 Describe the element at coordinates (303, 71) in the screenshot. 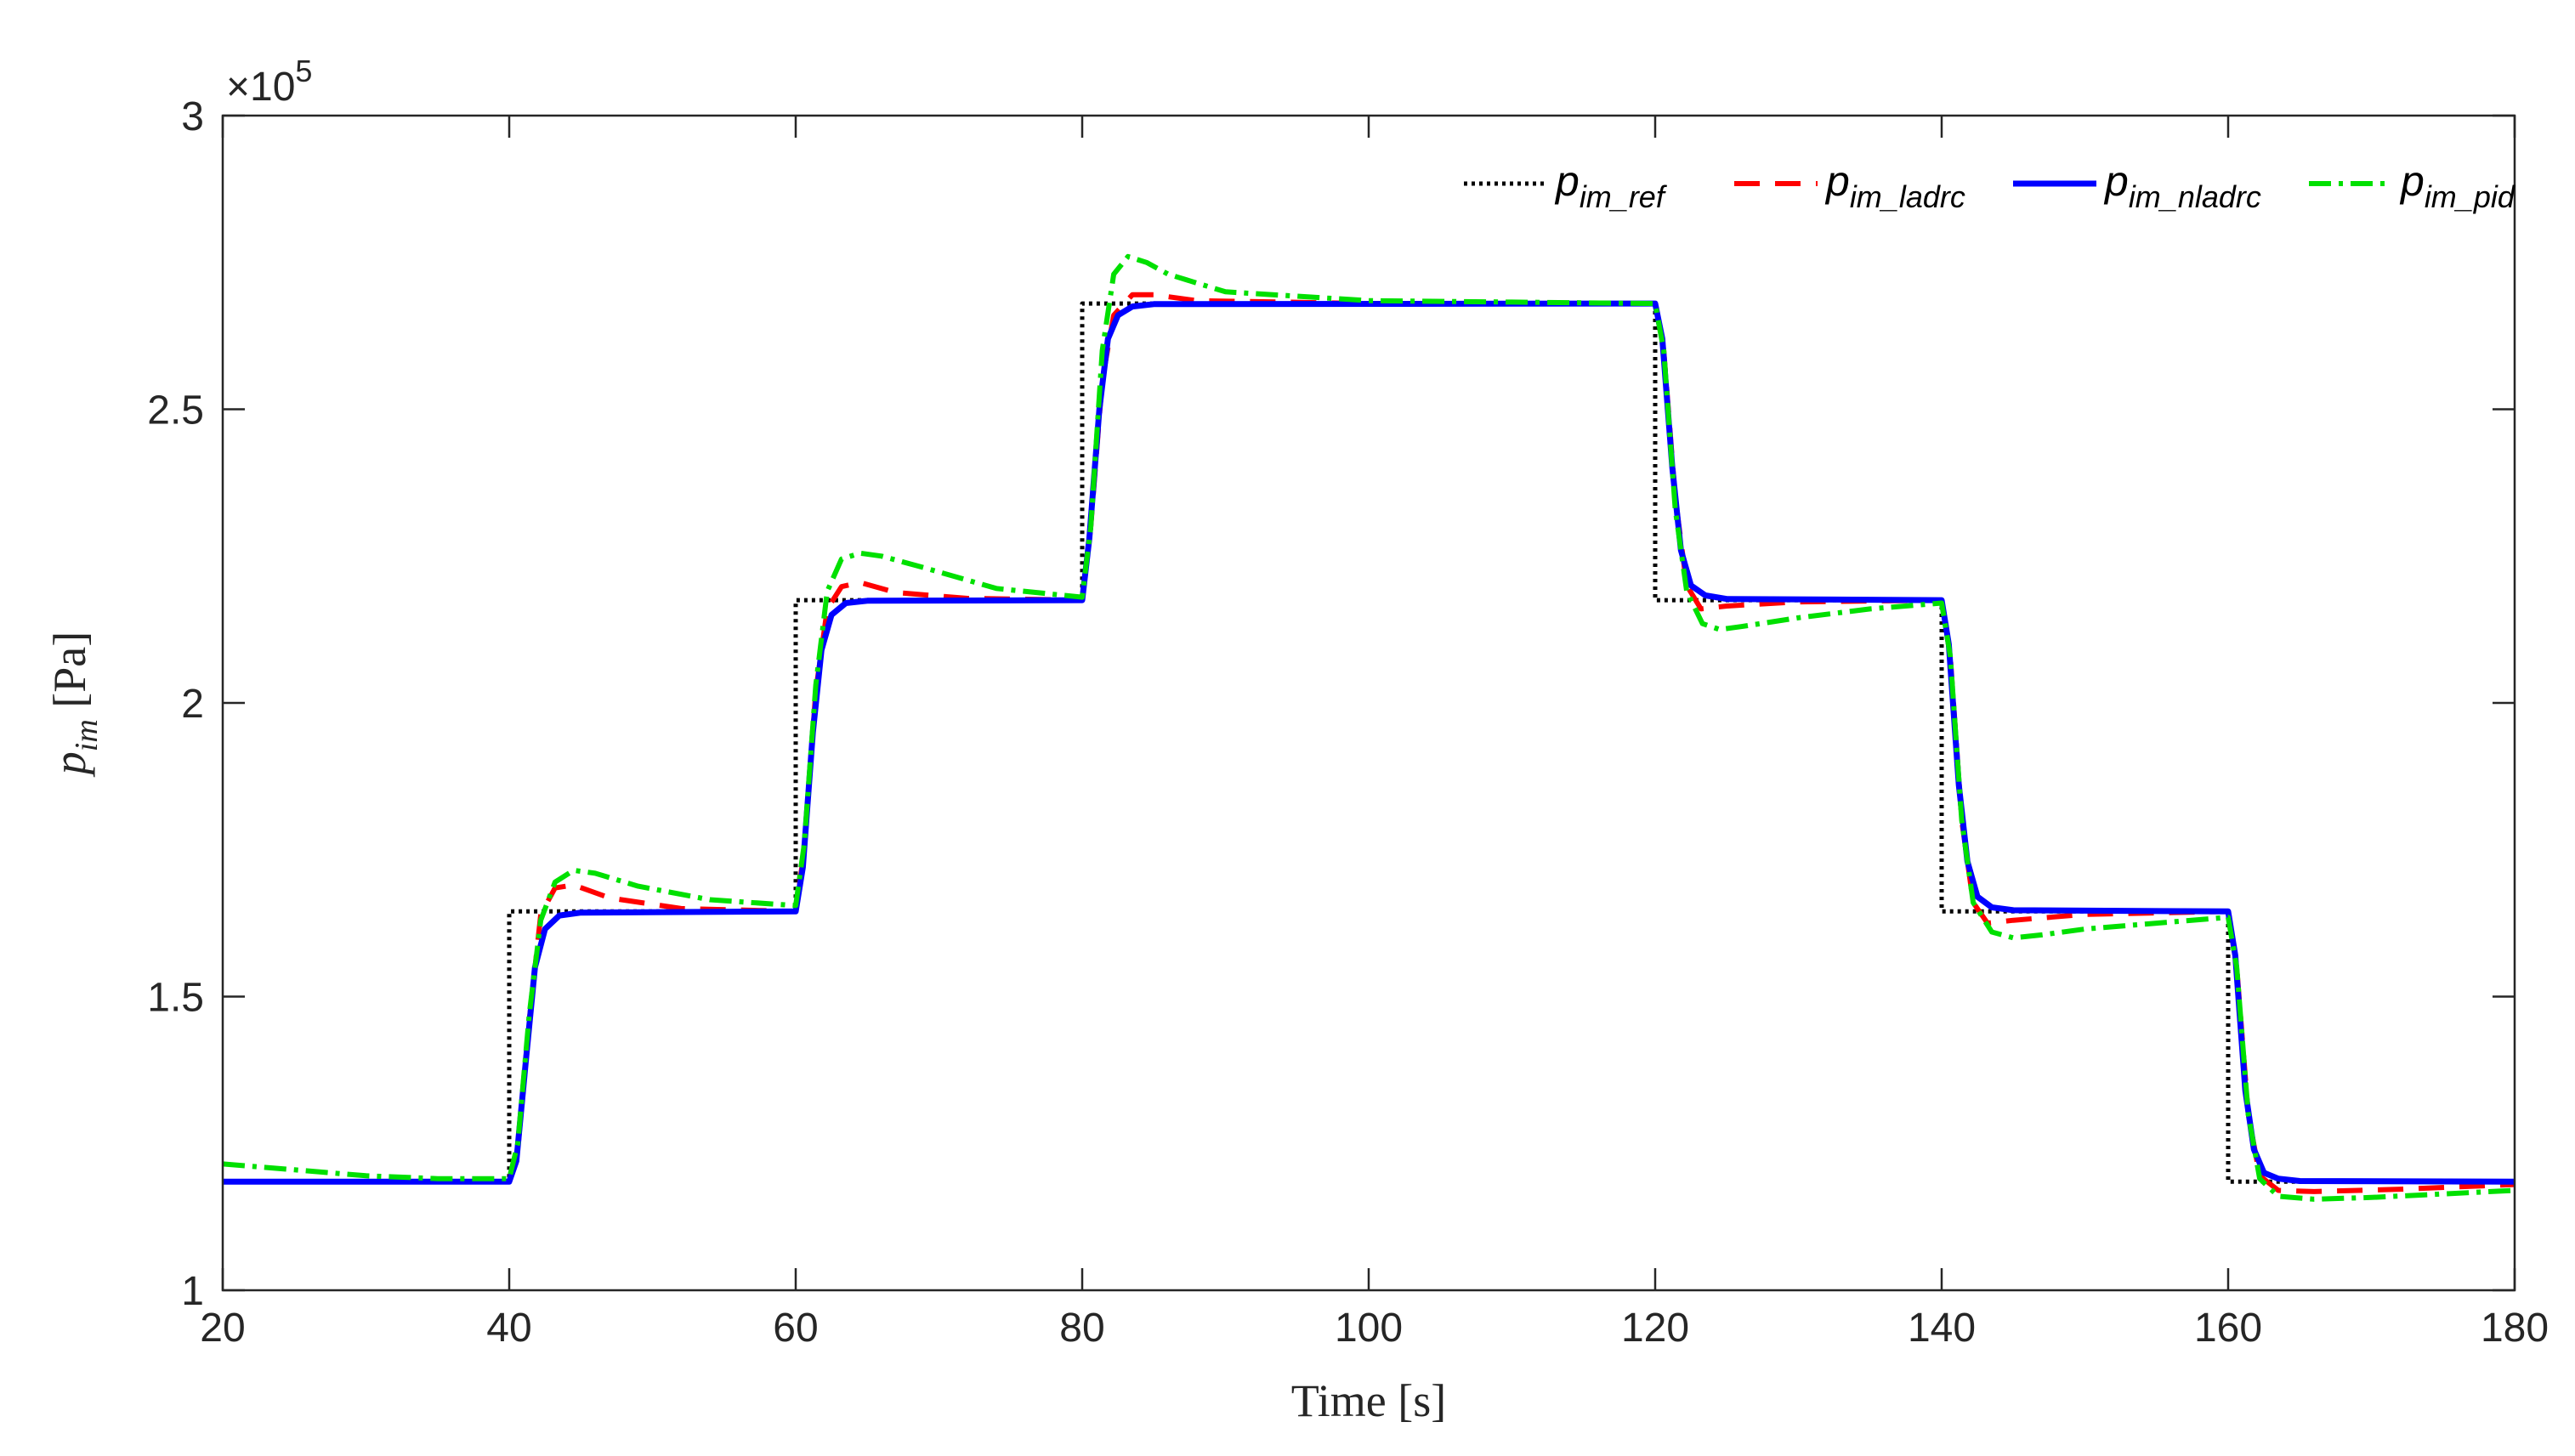

I see `y-multiplier-exponent: 5` at that location.